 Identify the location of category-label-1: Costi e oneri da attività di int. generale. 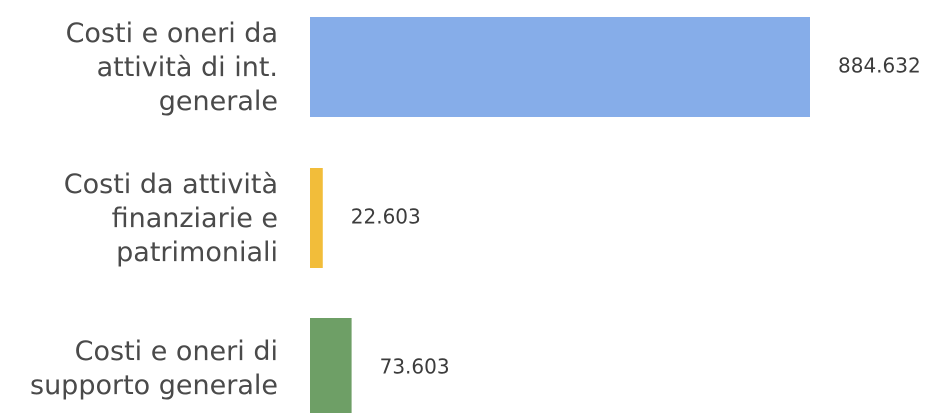
(172, 67).